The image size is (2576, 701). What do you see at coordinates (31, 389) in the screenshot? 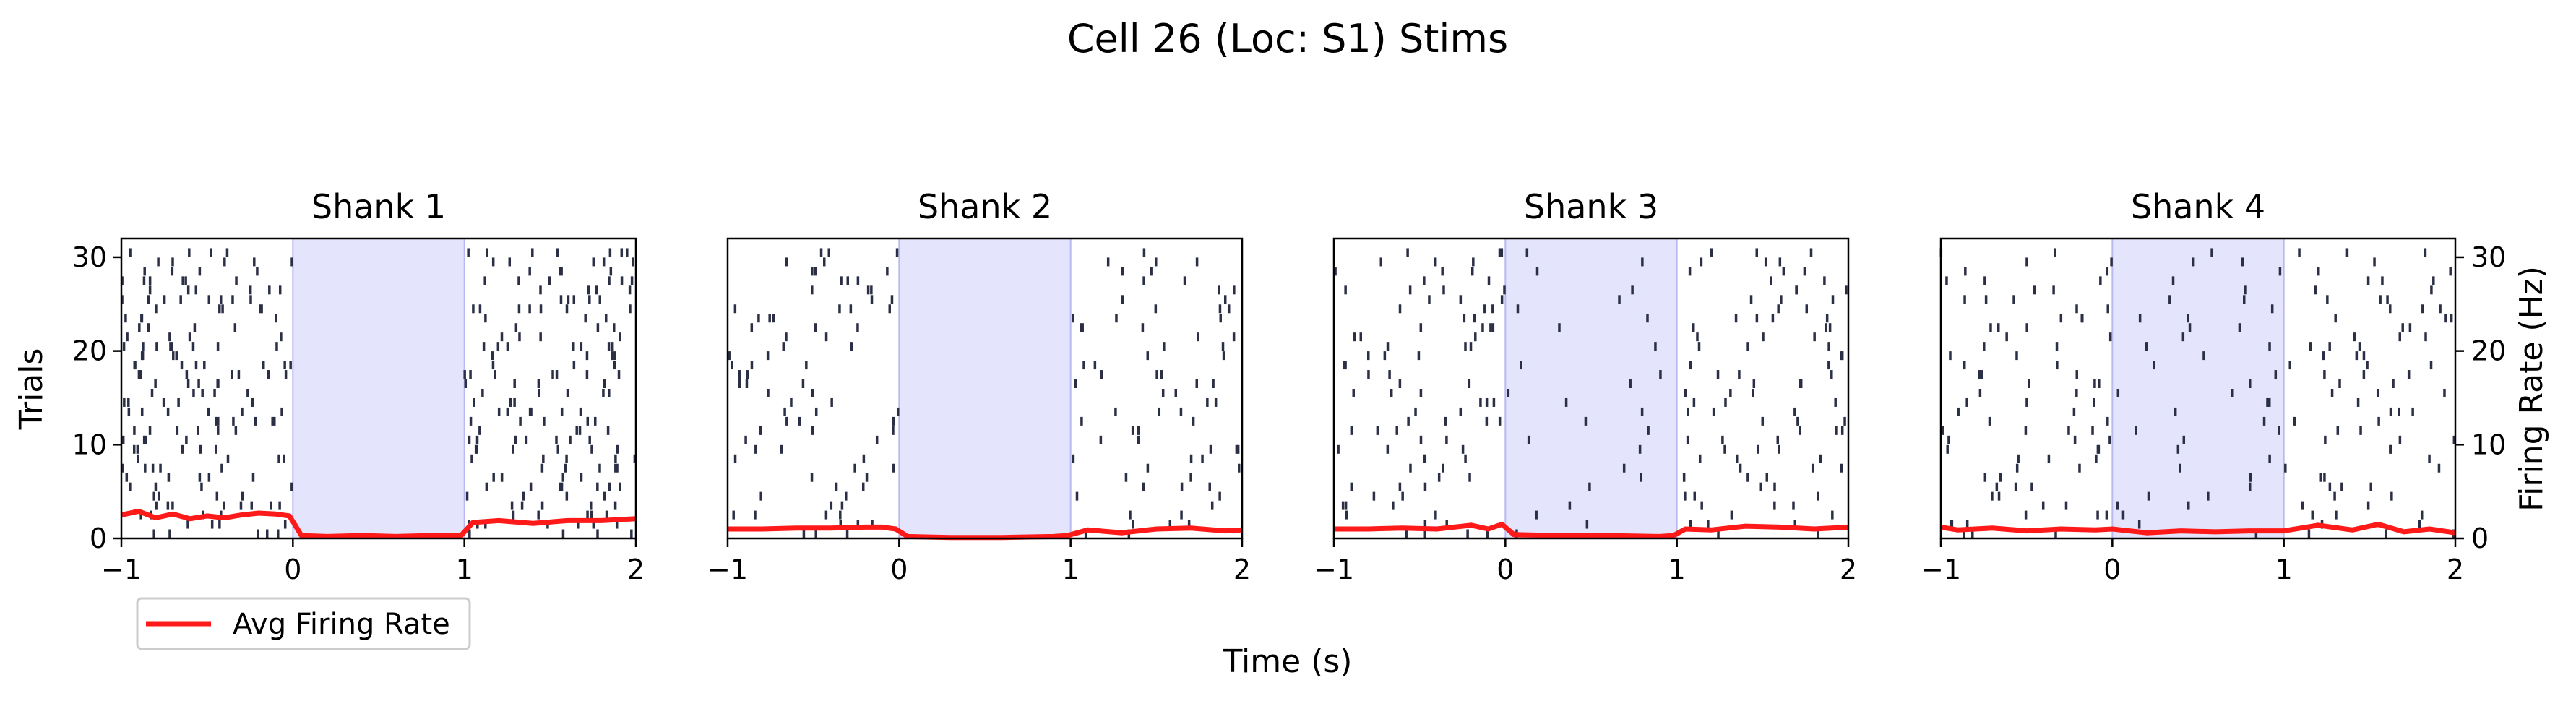
I see `trials-axis-label: Trials` at bounding box center [31, 389].